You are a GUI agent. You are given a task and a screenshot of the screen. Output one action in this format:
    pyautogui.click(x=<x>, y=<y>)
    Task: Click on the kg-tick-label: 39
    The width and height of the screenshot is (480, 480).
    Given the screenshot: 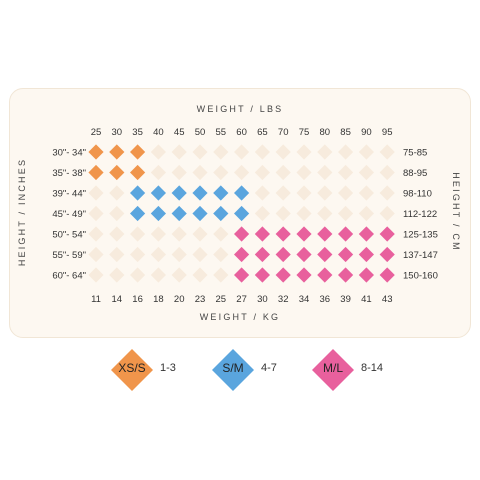 What is the action you would take?
    pyautogui.click(x=345, y=299)
    